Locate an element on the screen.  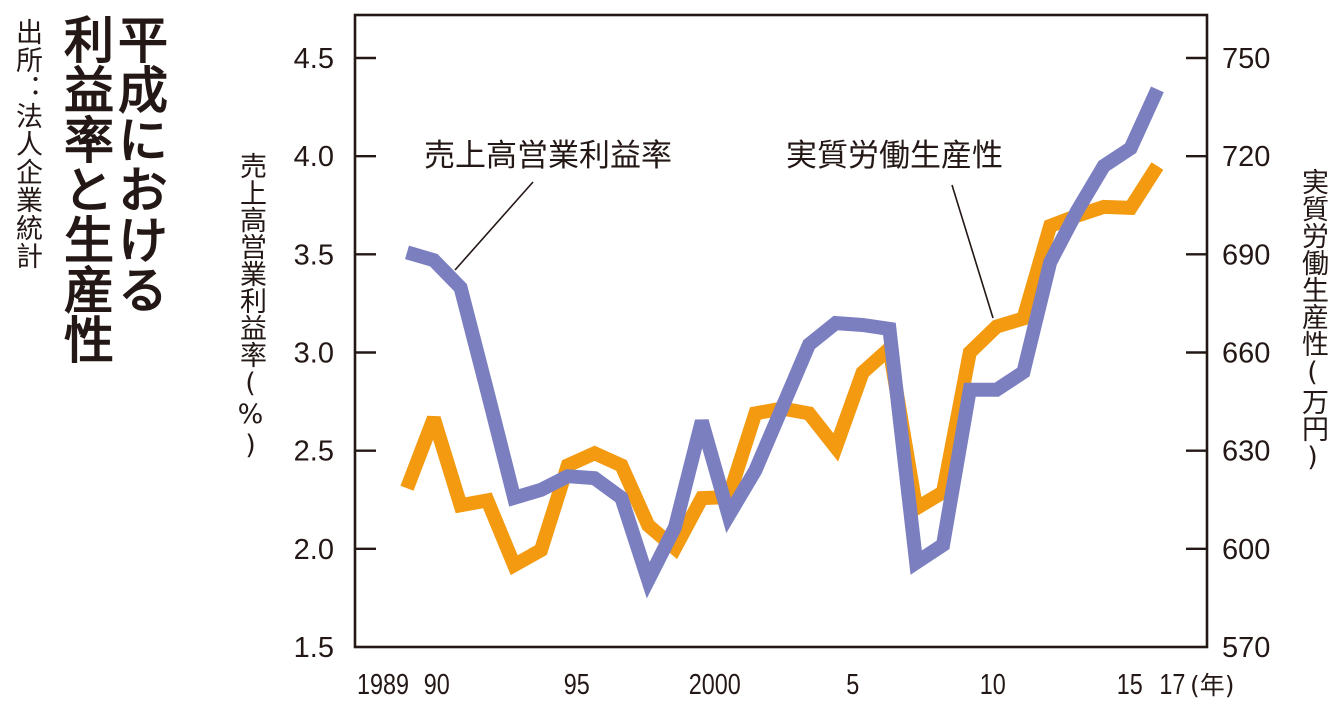
y-right-tick-label: 630 is located at coordinates (1246, 452).